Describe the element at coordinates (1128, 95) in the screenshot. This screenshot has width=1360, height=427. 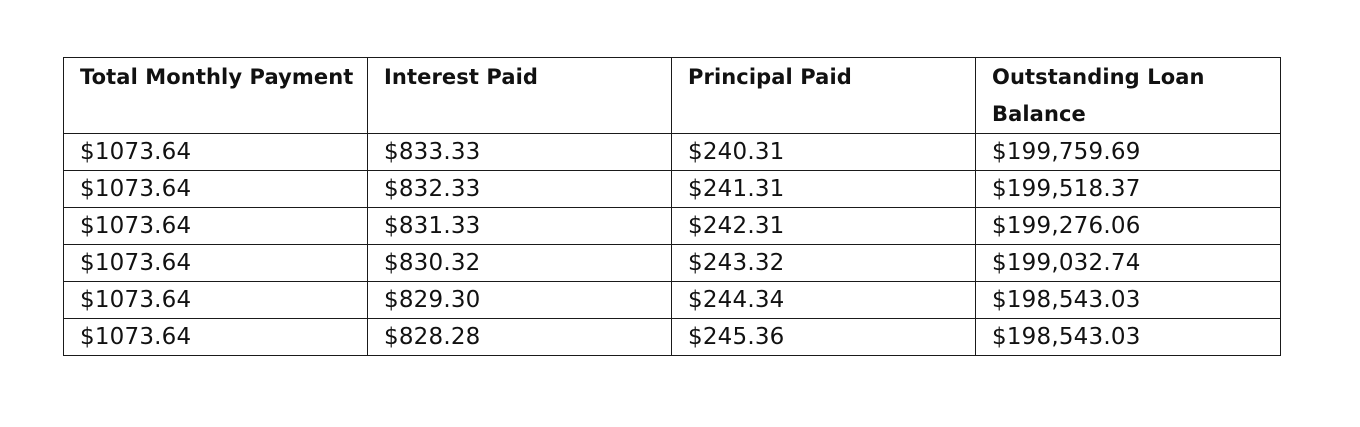
I see `header-outstanding-loan-balance: Outstanding Loan Balance` at that location.